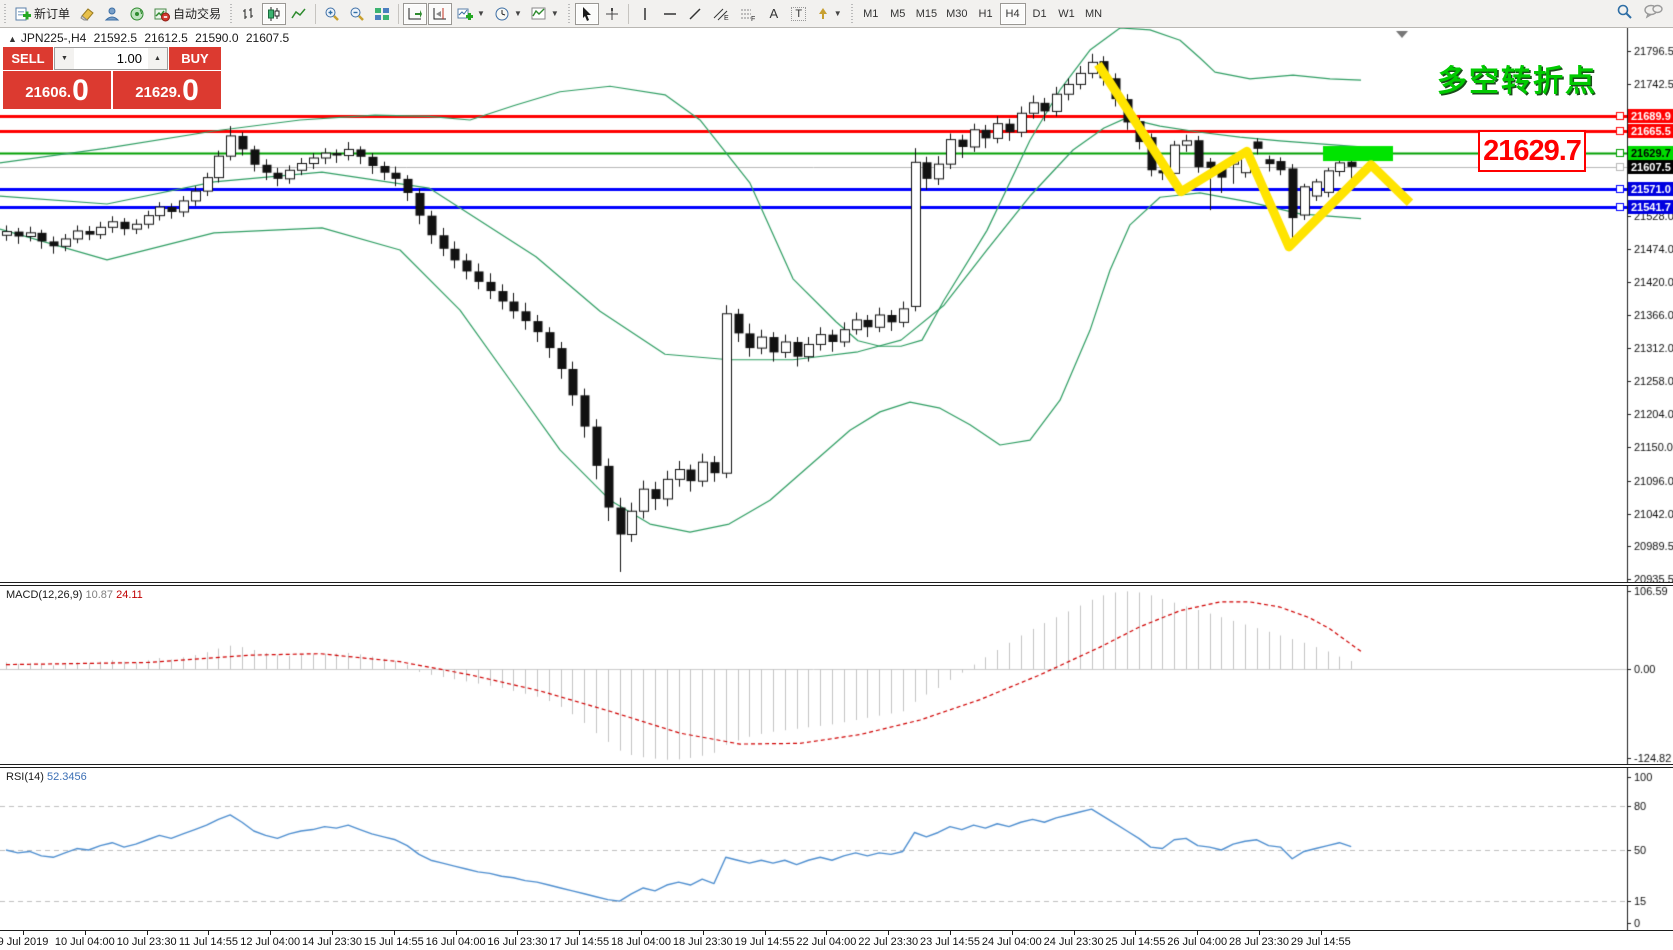  I want to click on time-axis-label: 23 Jul 14:55, so click(950, 942).